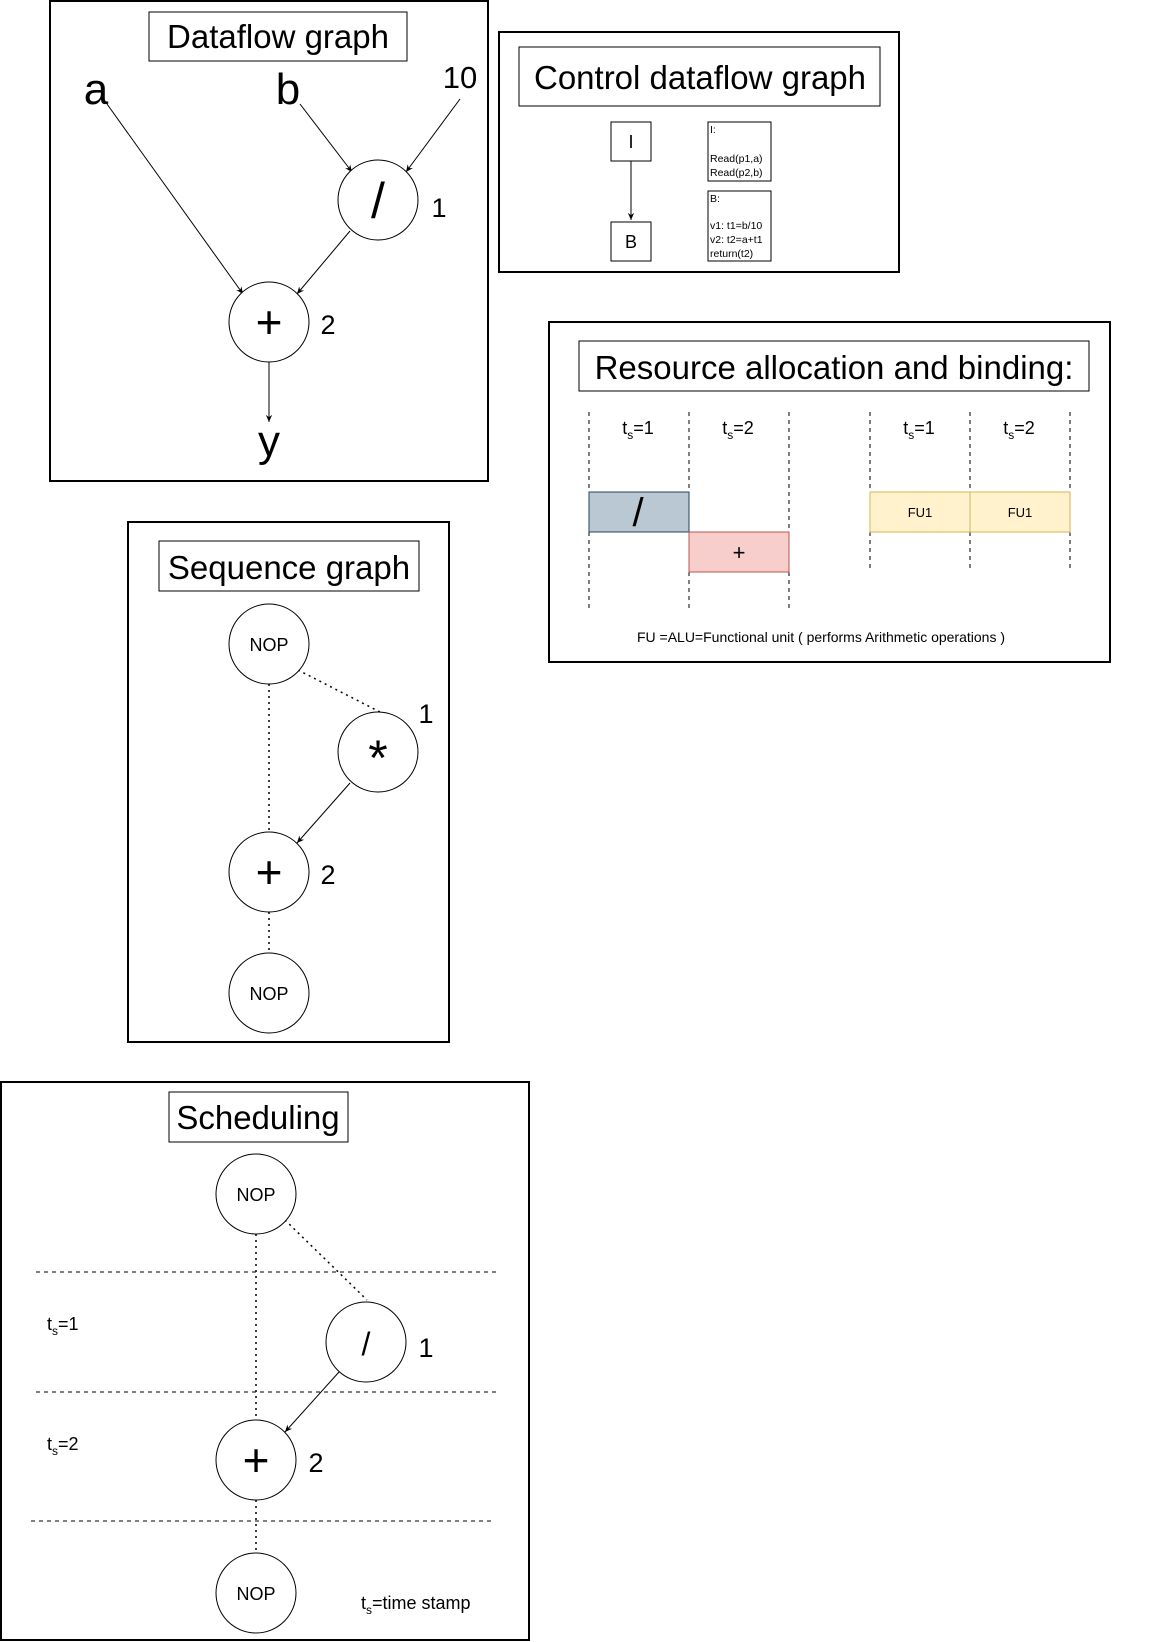 Image resolution: width=1150 pixels, height=1642 pixels. I want to click on cdfg-block-i, so click(739, 151).